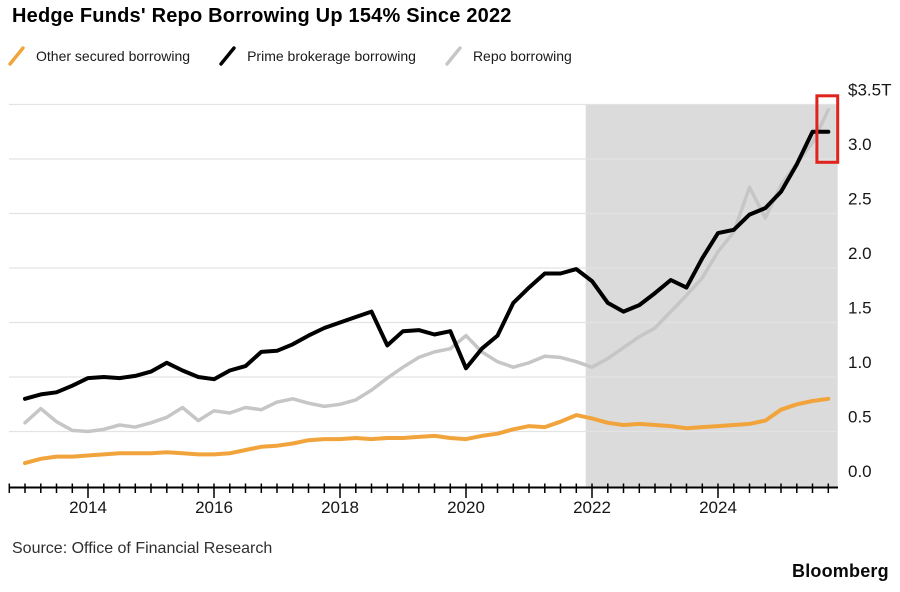  What do you see at coordinates (466, 507) in the screenshot?
I see `x-axis-label: 2020` at bounding box center [466, 507].